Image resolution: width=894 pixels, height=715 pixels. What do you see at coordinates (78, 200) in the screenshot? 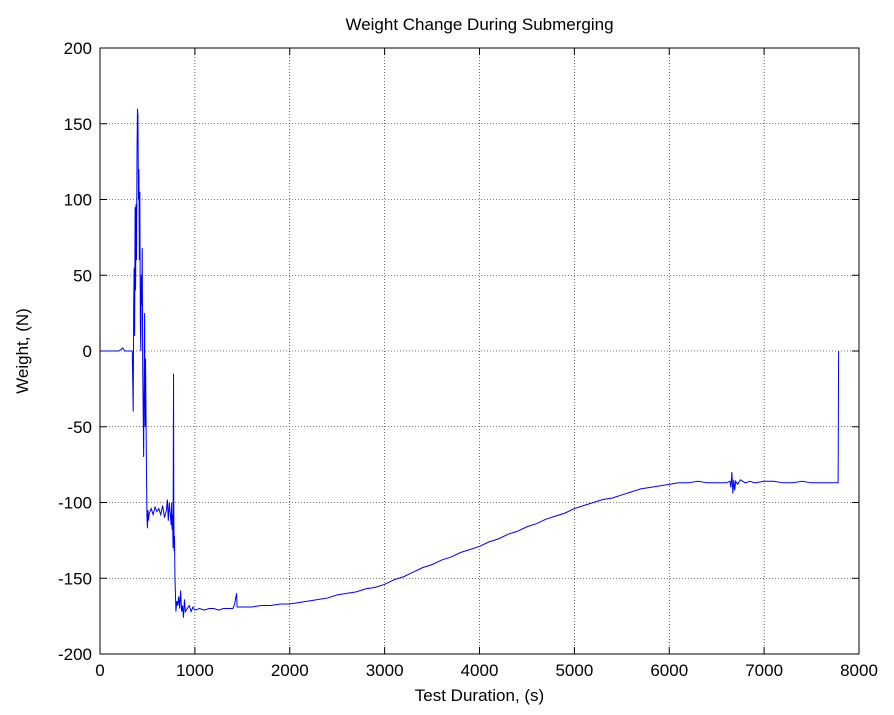
I see `y-tick-label: 100` at bounding box center [78, 200].